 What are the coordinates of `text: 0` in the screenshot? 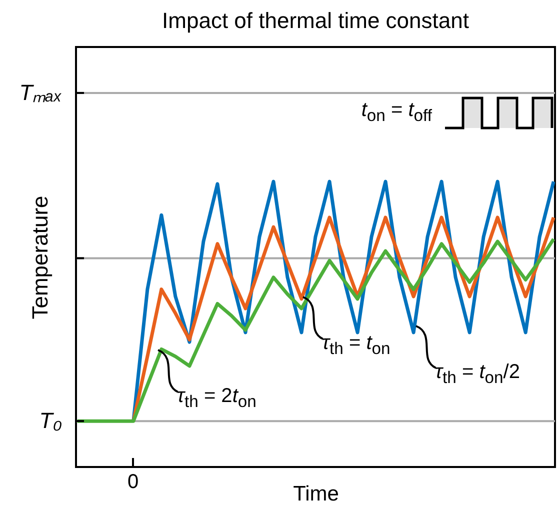 It's located at (133, 482).